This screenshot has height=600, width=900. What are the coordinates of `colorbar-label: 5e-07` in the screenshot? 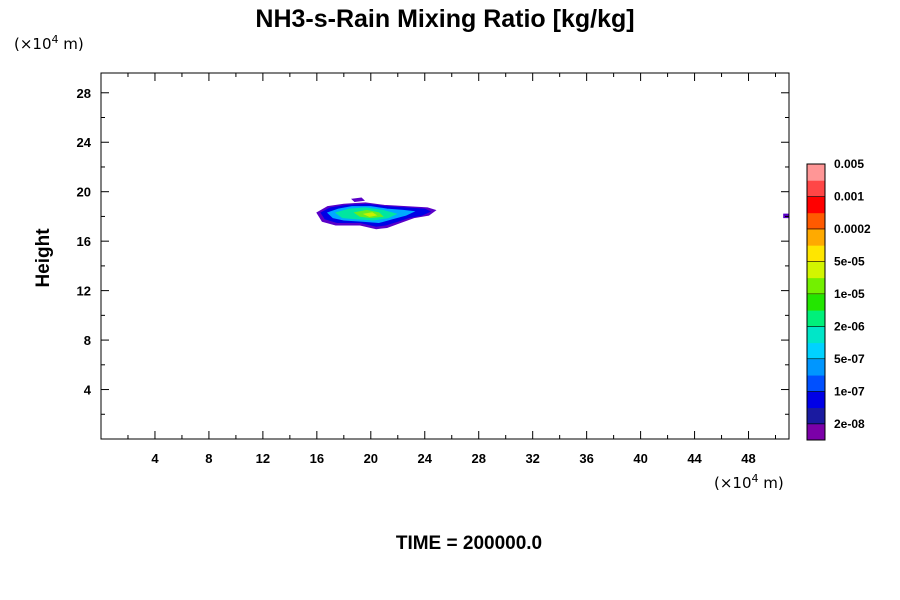 It's located at (849, 359).